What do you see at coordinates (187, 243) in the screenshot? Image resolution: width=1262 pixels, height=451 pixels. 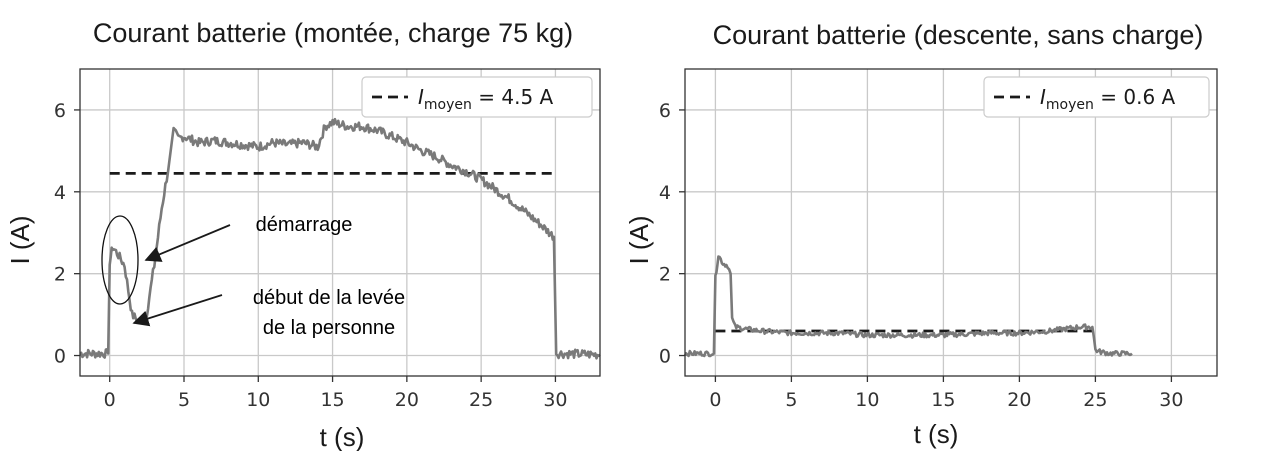 I see `startup-arrow` at bounding box center [187, 243].